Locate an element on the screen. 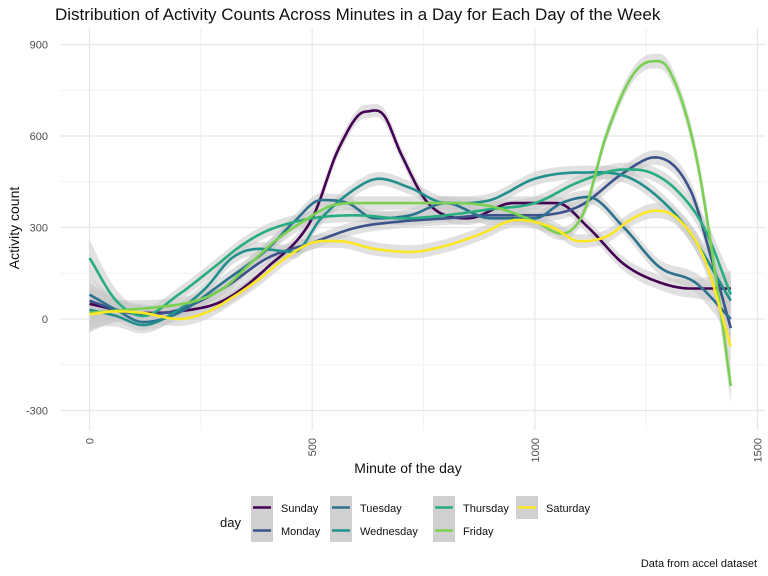  chart-caption: Data from accel dataset is located at coordinates (699, 564).